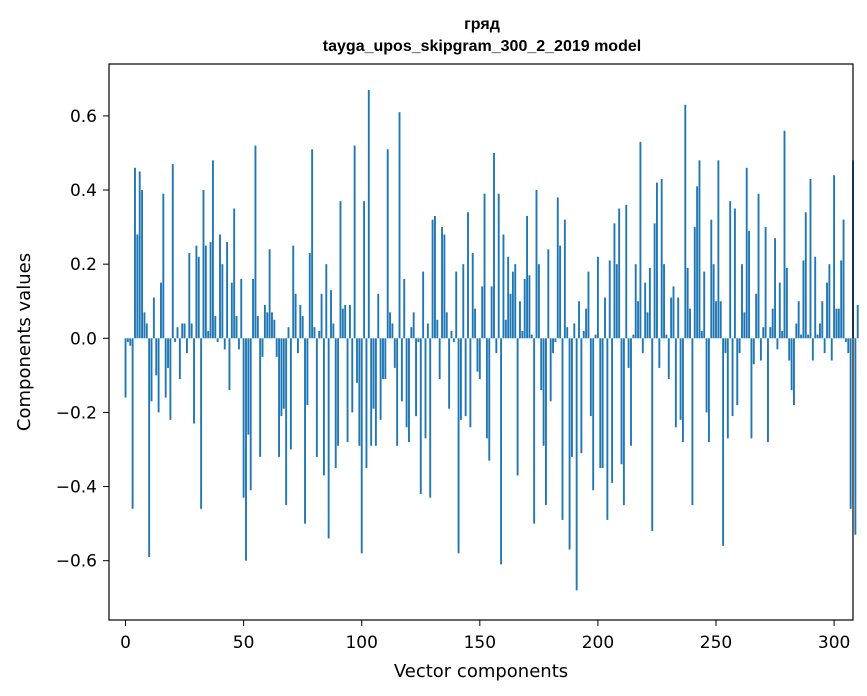  I want to click on y-tick-label-4: 0.2, so click(83, 265).